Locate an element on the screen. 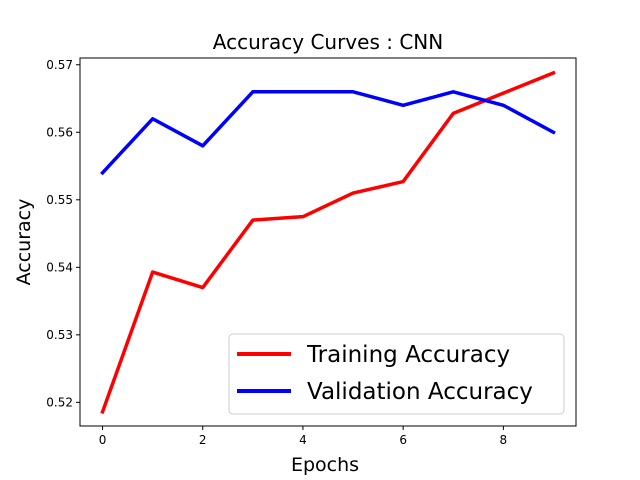  y-axis-ticks: 0.52 0.53 0.54 0.55 0.56 0.57 is located at coordinates (63, 233).